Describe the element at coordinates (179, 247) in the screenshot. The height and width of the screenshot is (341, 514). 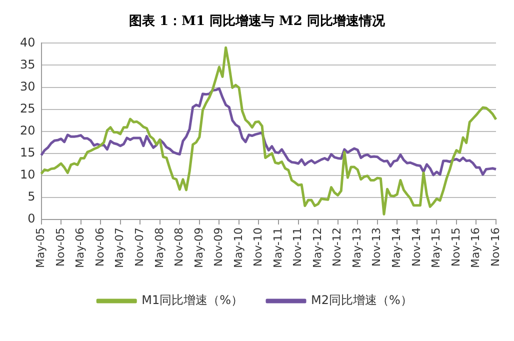
I see `x-tick-label: Nov-08` at that location.